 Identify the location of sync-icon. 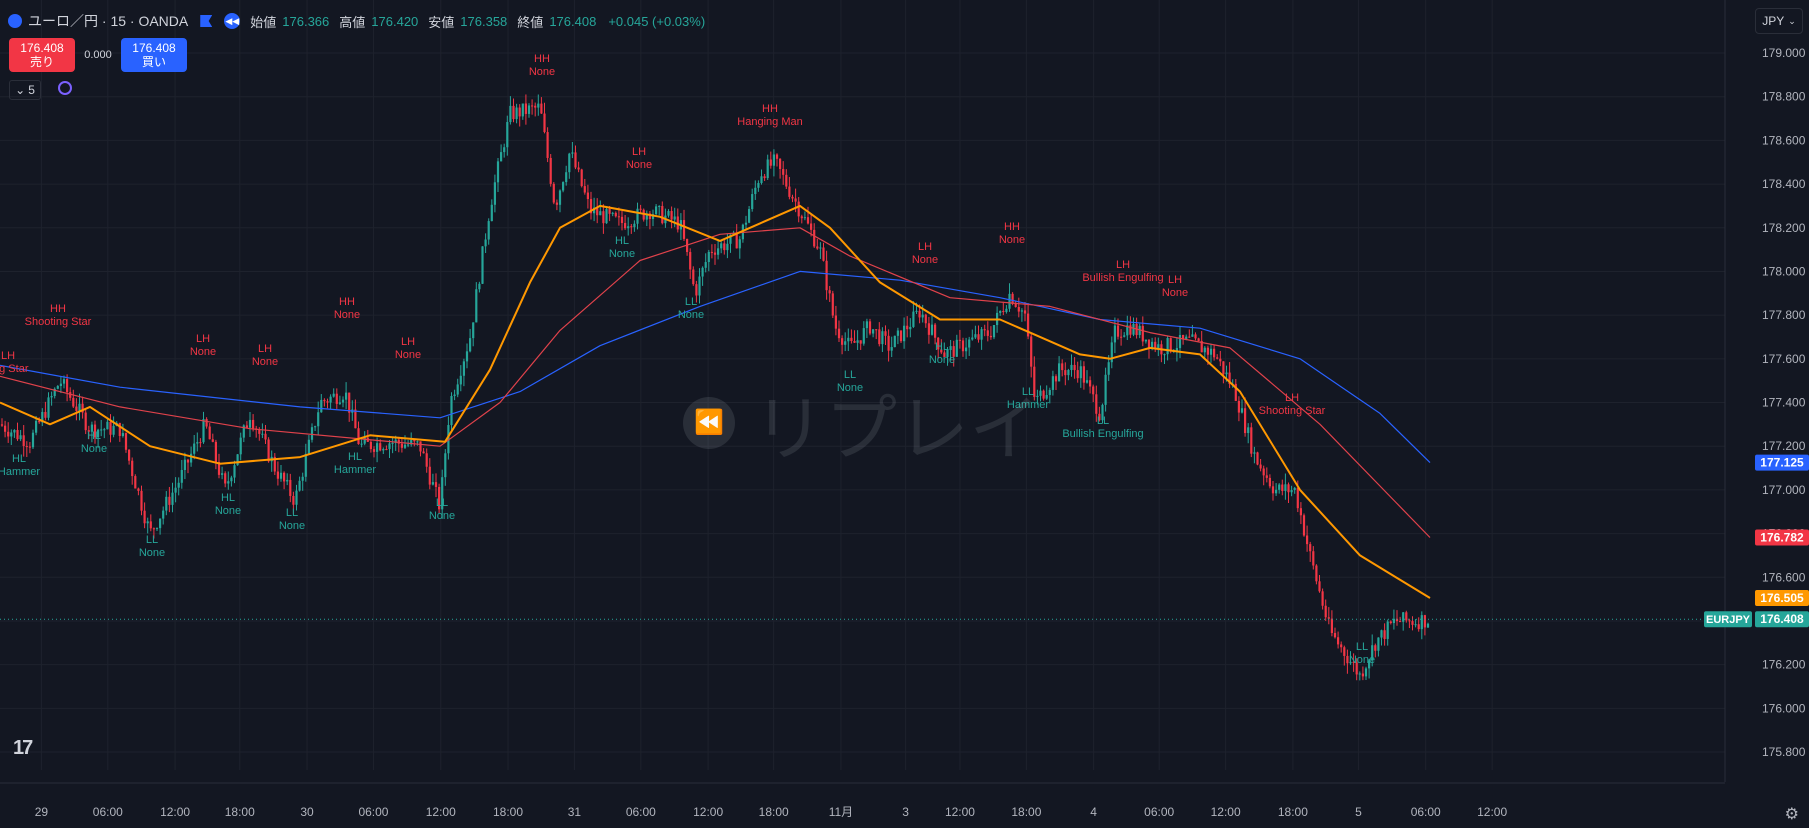
(65, 88).